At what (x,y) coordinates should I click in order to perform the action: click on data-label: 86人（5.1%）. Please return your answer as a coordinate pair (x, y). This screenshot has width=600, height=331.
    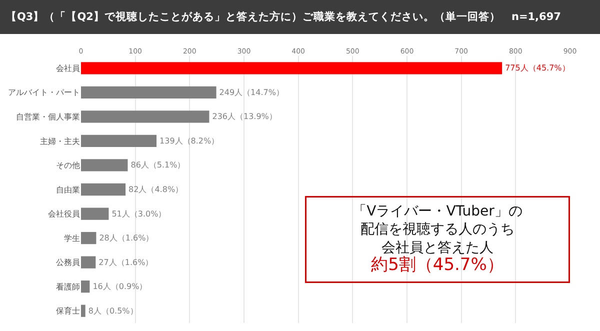
    Looking at the image, I should click on (158, 165).